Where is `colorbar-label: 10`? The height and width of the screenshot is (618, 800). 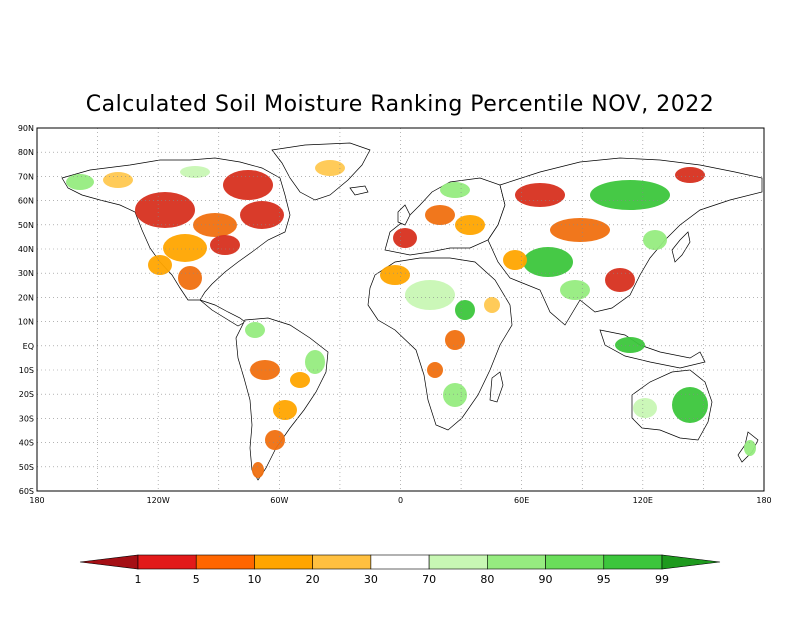
colorbar-label: 10 is located at coordinates (254, 579).